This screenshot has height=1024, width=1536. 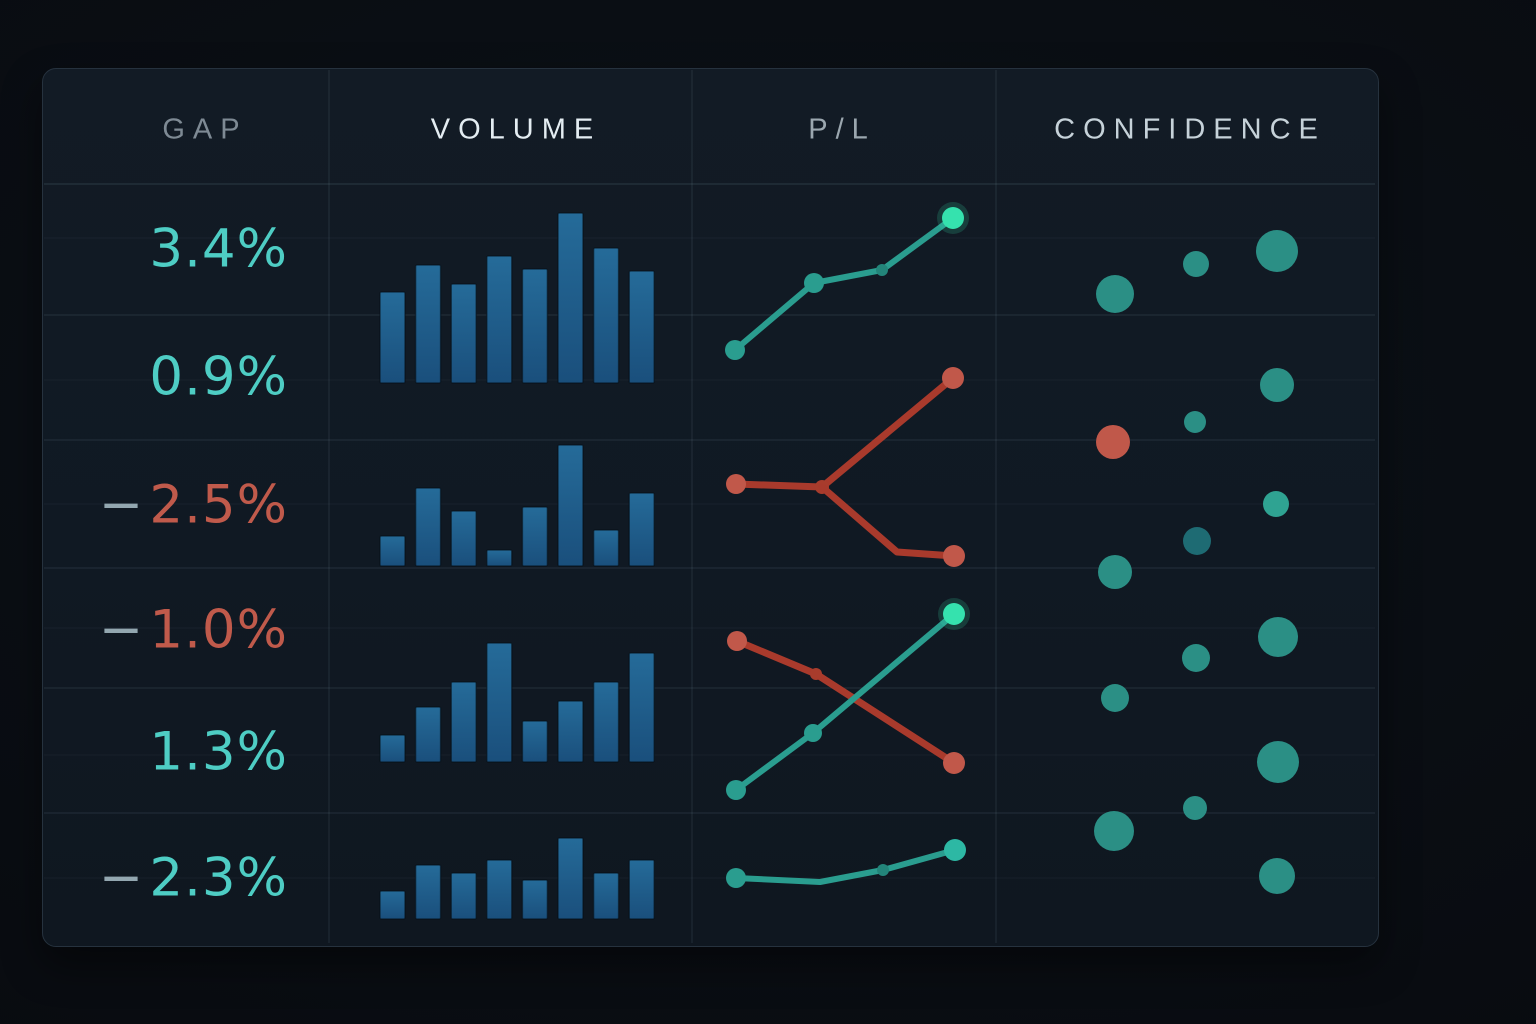 What do you see at coordinates (516, 129) in the screenshot?
I see `column-header-volume: VOLUME` at bounding box center [516, 129].